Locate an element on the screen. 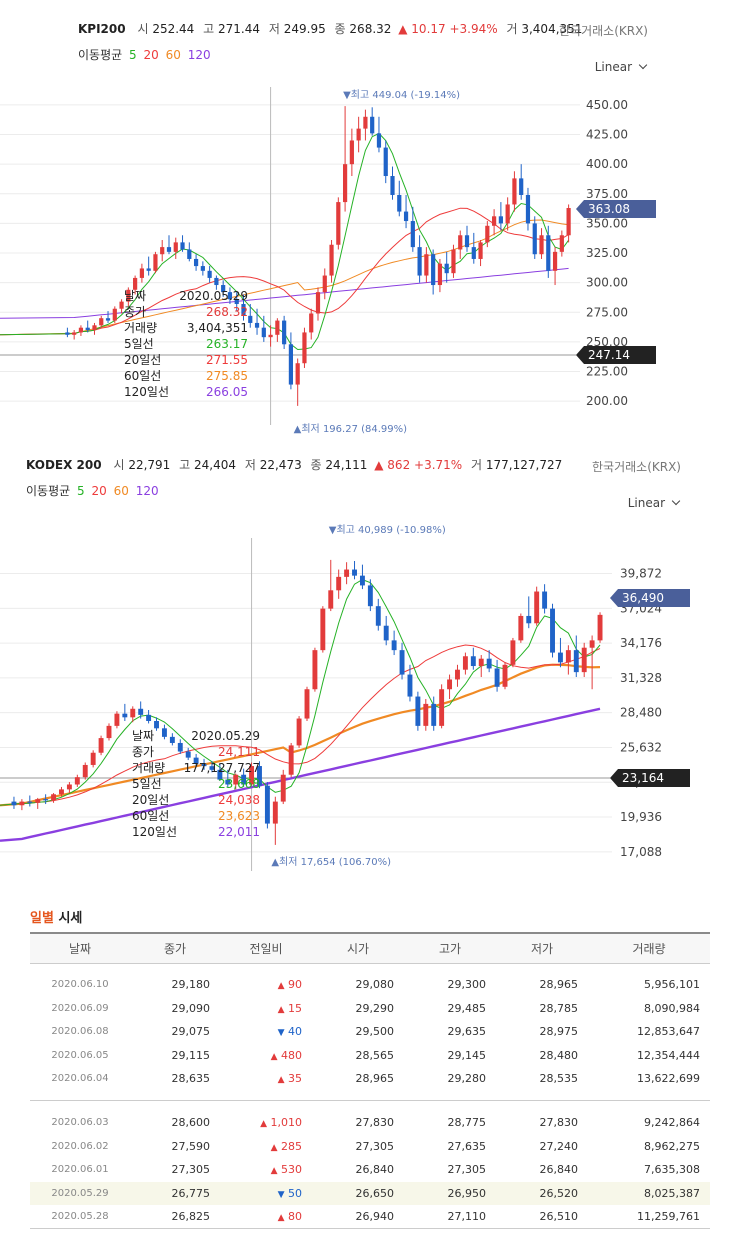  price-tag-text: 363.08 is located at coordinates (609, 209).